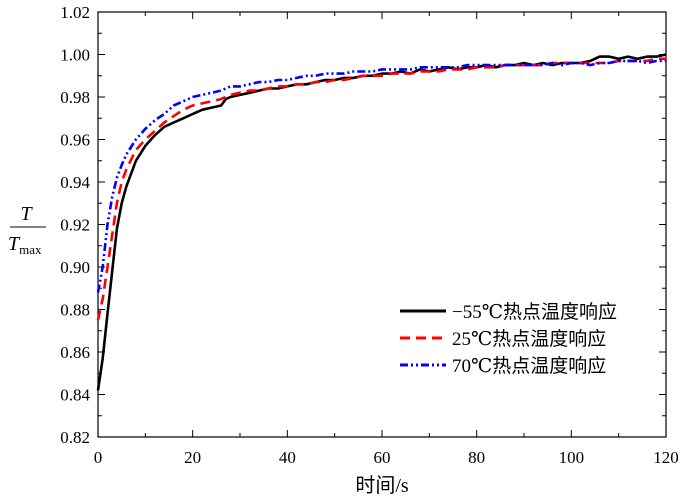 The height and width of the screenshot is (500, 690). Describe the element at coordinates (382, 485) in the screenshot. I see `x-axis-label: 时间/s` at that location.